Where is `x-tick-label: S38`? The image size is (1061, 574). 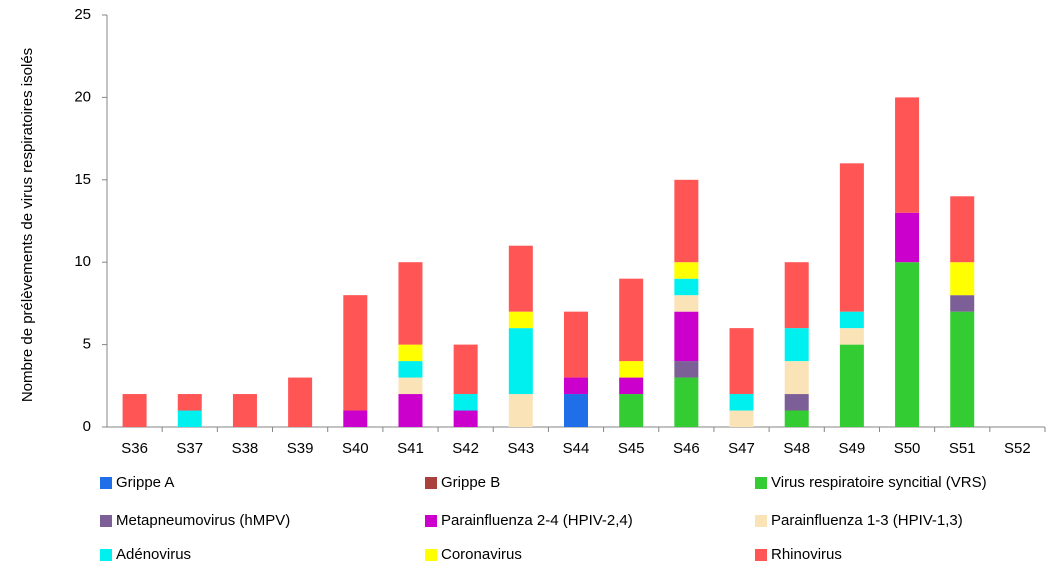 x-tick-label: S38 is located at coordinates (245, 448).